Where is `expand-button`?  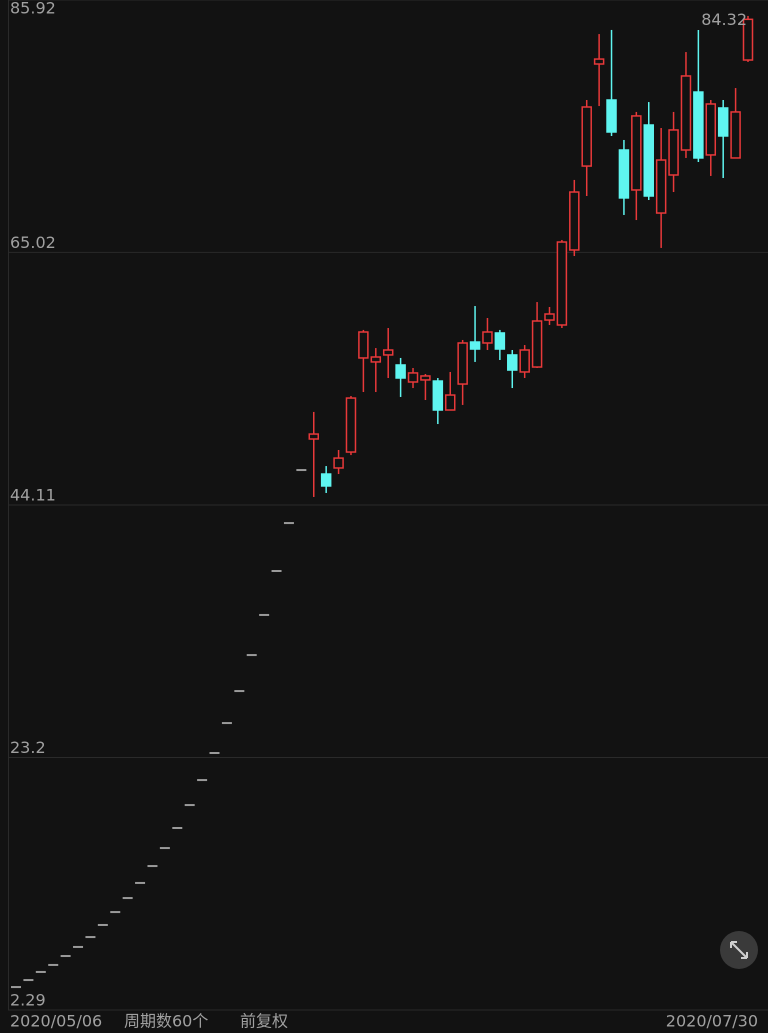 expand-button is located at coordinates (739, 950).